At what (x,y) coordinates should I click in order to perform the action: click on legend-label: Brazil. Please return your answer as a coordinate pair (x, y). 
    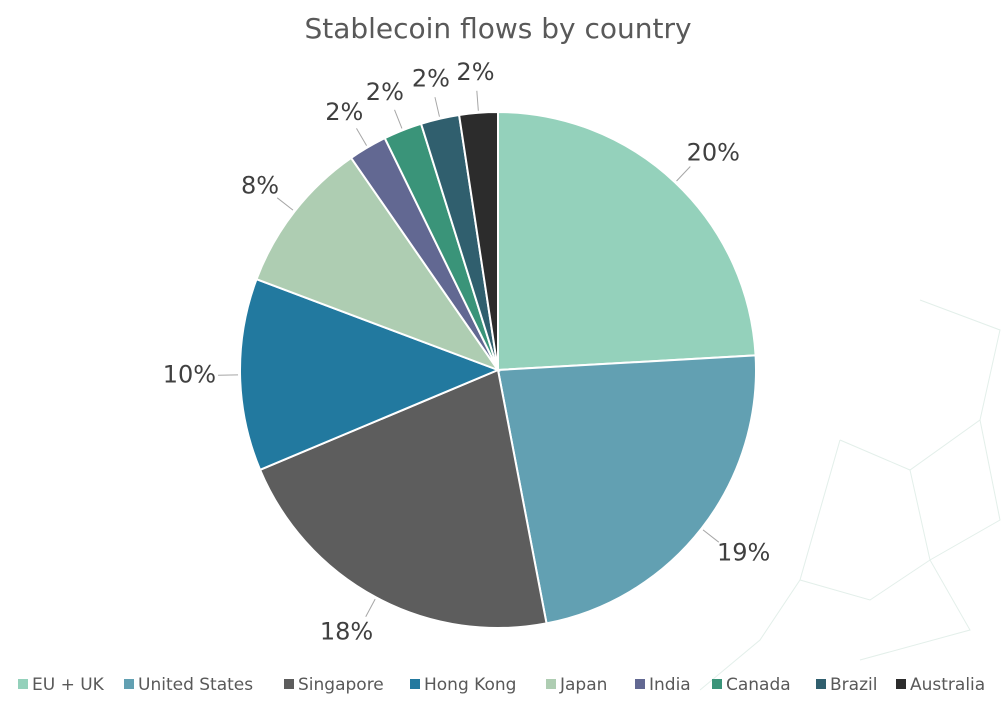
    Looking at the image, I should click on (853, 685).